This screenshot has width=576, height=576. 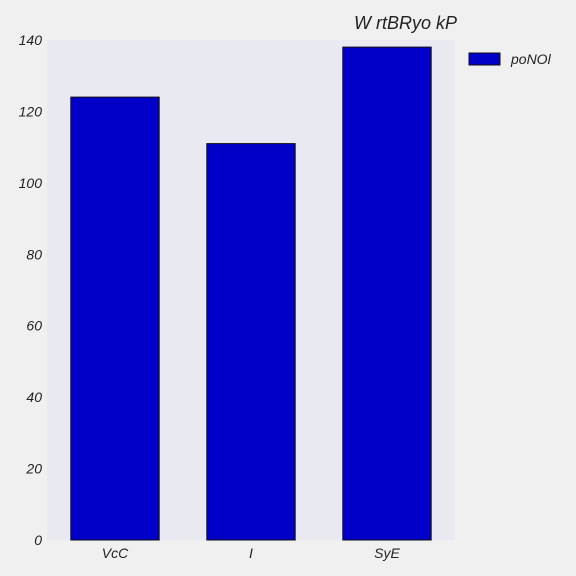 What do you see at coordinates (33, 469) in the screenshot?
I see `y-tick-label: 20` at bounding box center [33, 469].